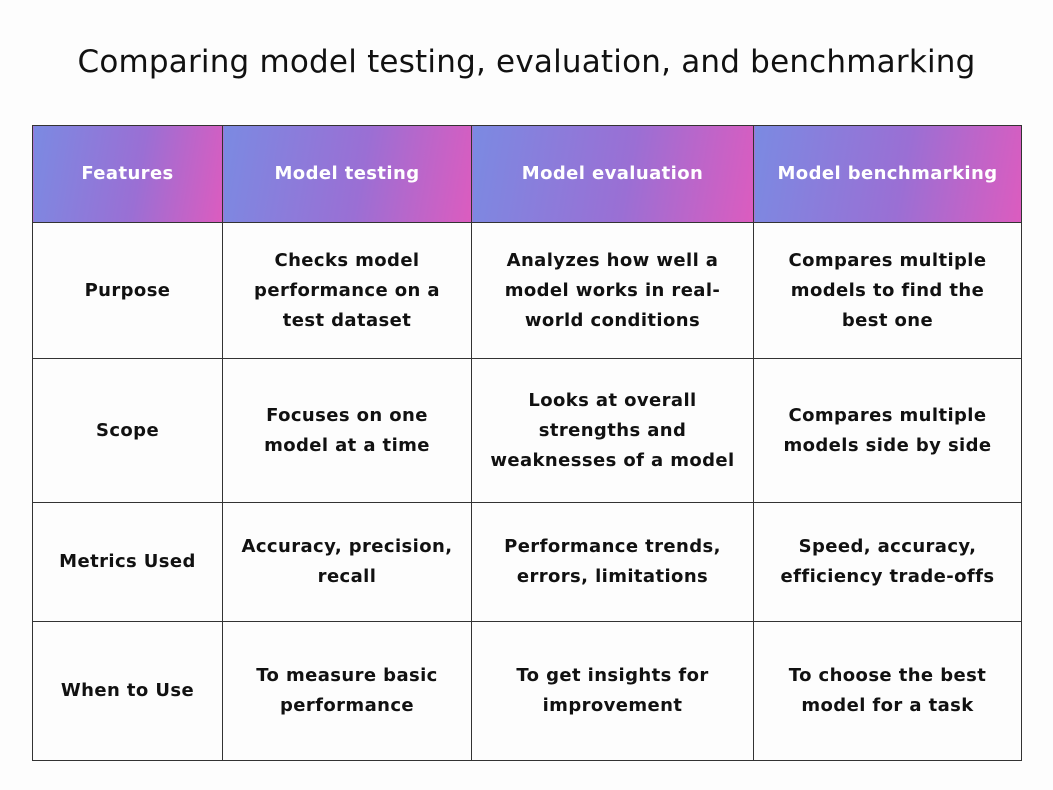 Image resolution: width=1053 pixels, height=790 pixels. Describe the element at coordinates (612, 691) in the screenshot. I see `table-cell: To get insights for improvement` at that location.